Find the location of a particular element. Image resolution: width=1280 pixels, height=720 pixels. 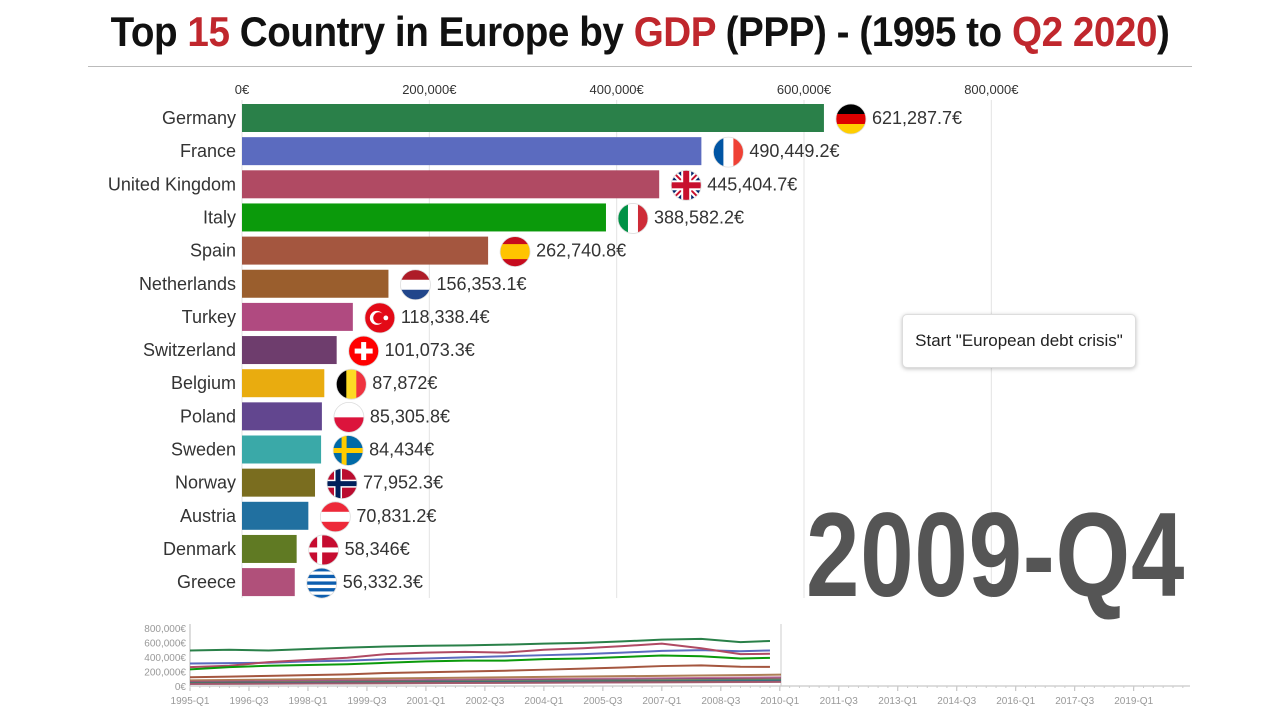

flag-es-icon is located at coordinates (515, 251).